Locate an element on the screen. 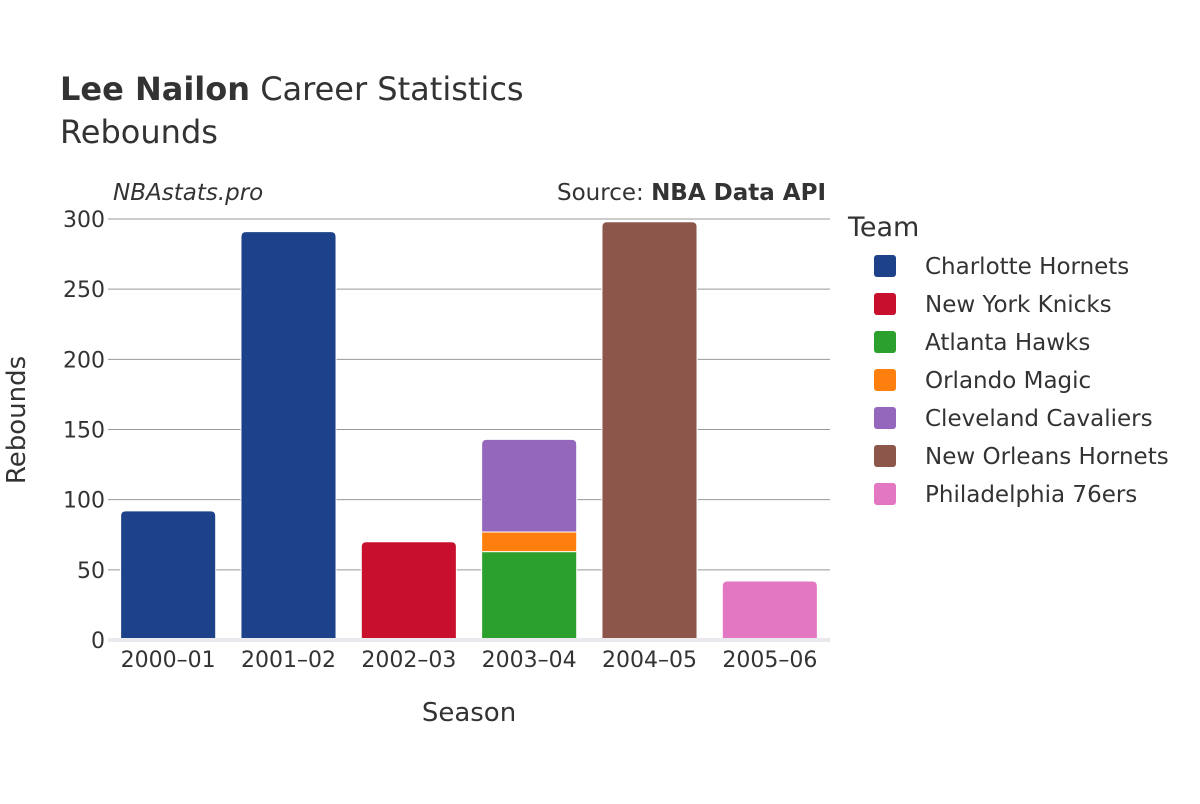  x-tick-label: 2003–04 is located at coordinates (529, 660).